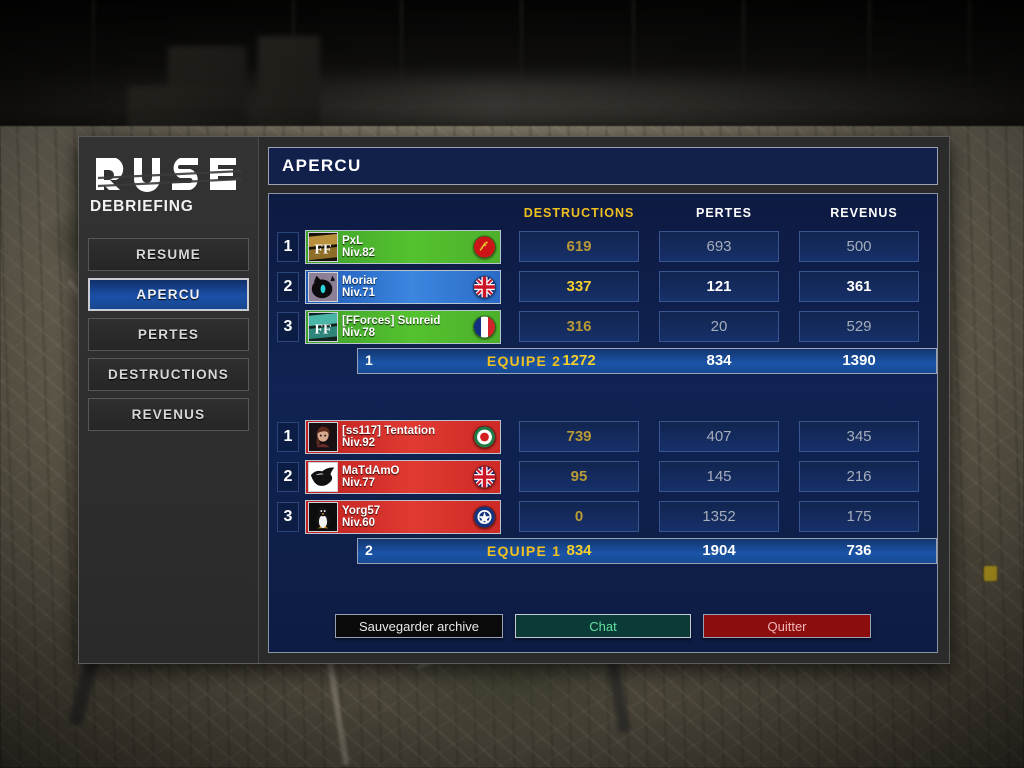 Image resolution: width=1024 pixels, height=768 pixels. Describe the element at coordinates (859, 476) in the screenshot. I see `stat-revenus: 216` at that location.